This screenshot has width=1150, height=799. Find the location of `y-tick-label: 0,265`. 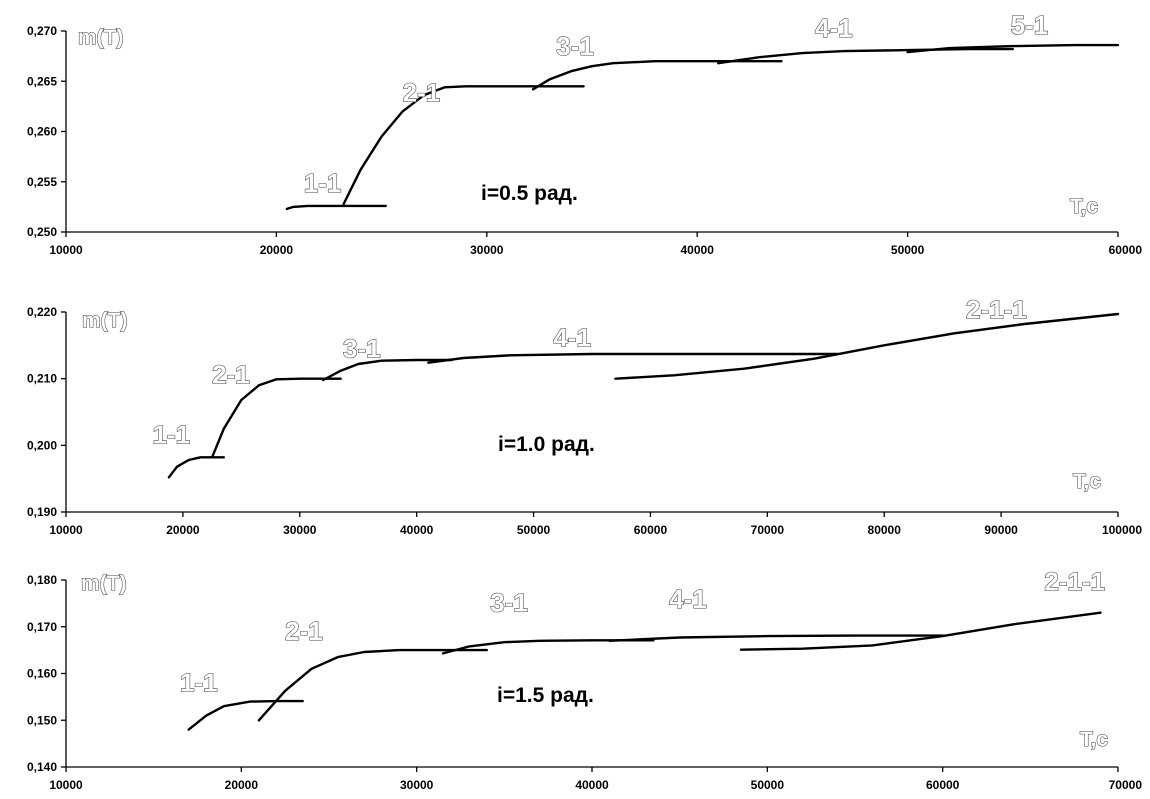

y-tick-label: 0,265 is located at coordinates (42, 81).